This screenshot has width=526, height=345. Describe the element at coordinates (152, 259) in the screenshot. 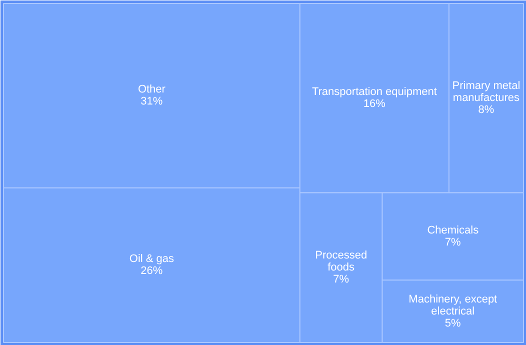

I see `category-label: Oil & gas` at that location.